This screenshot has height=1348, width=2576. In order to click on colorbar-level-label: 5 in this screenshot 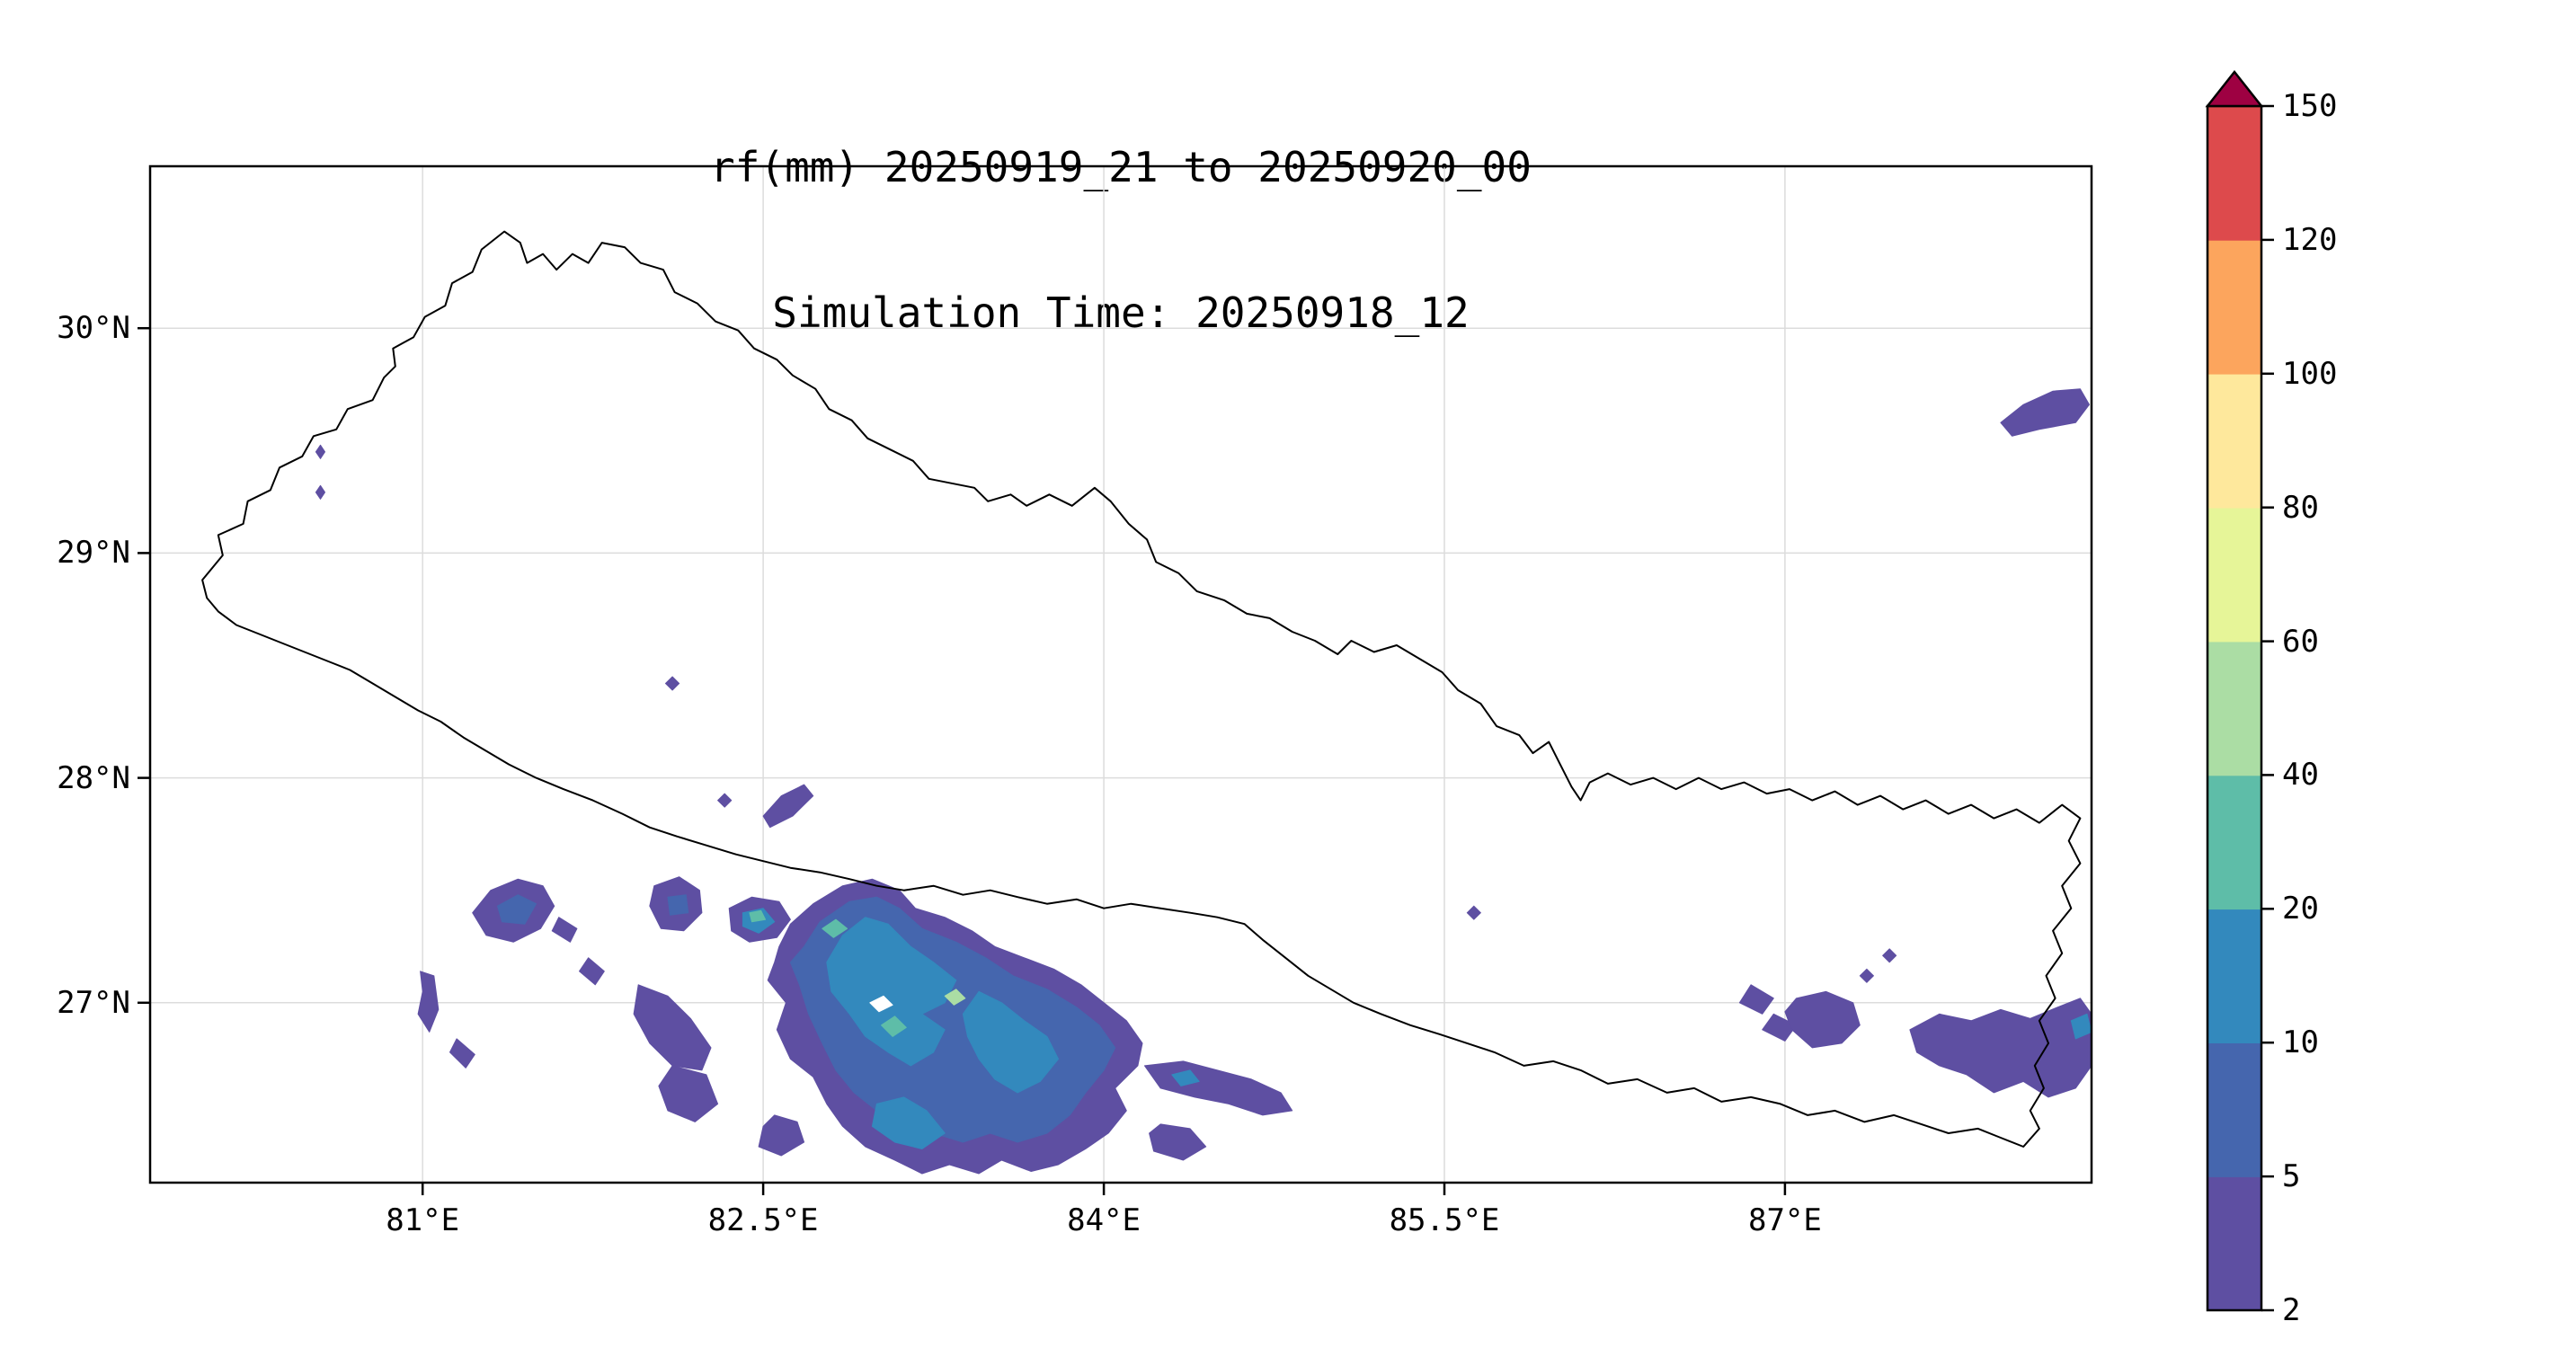, I will do `click(2291, 1176)`.